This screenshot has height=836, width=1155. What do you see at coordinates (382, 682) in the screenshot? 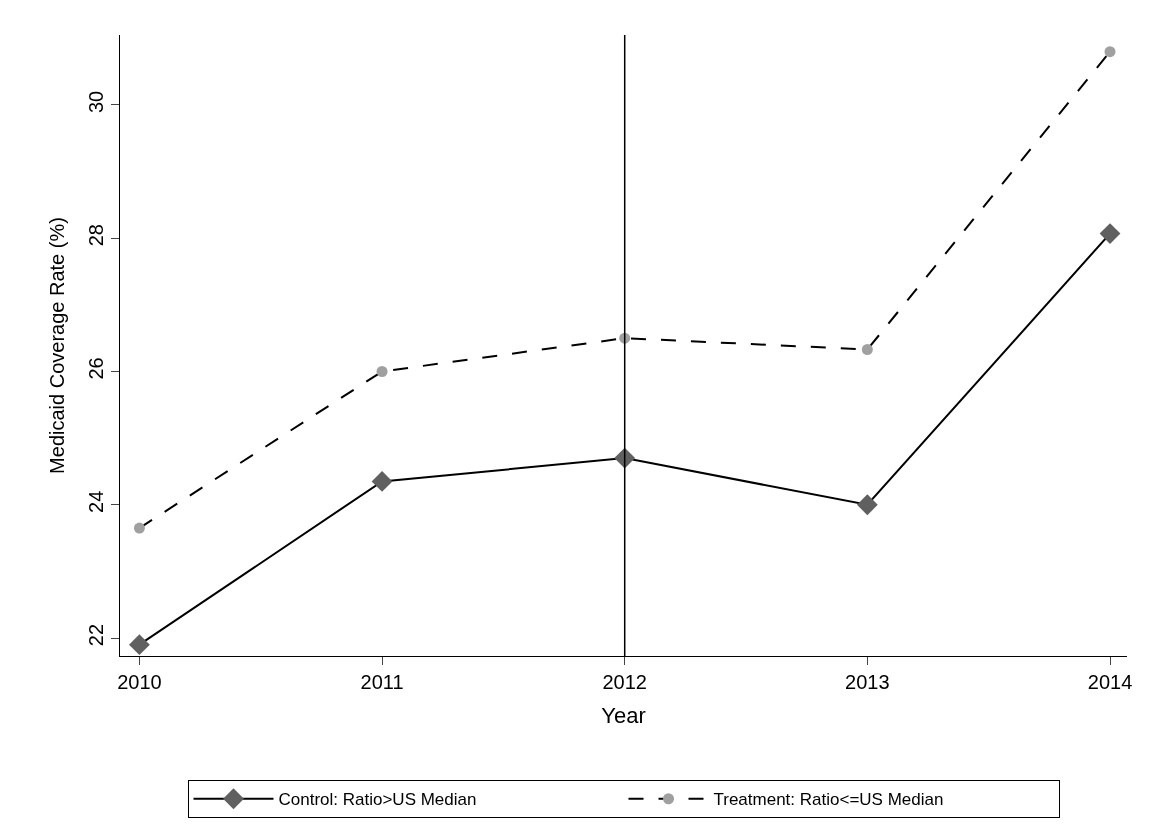
I see `x-tick-label: 2011` at bounding box center [382, 682].